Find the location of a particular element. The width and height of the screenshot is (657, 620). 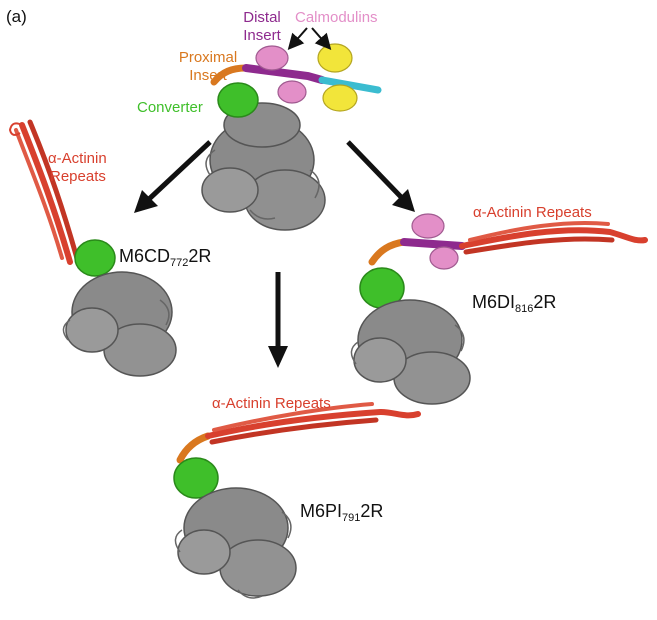

actinin-left-label-2: Repeats is located at coordinates (78, 176).